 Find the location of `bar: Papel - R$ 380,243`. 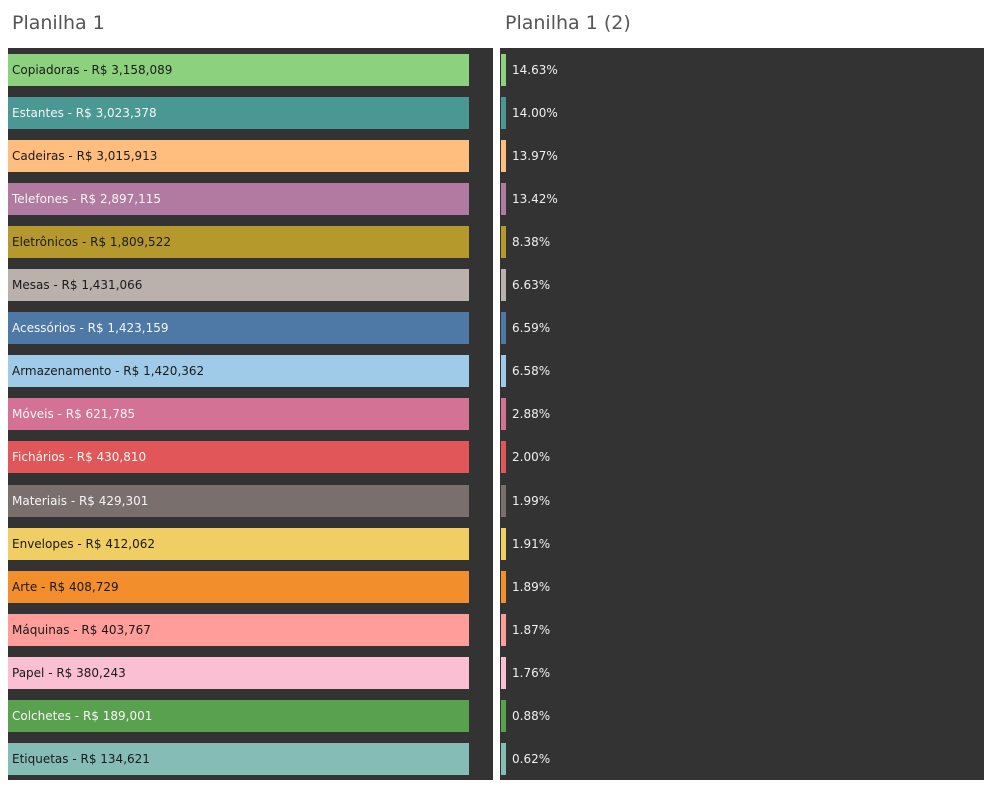

bar: Papel - R$ 380,243 is located at coordinates (238, 672).